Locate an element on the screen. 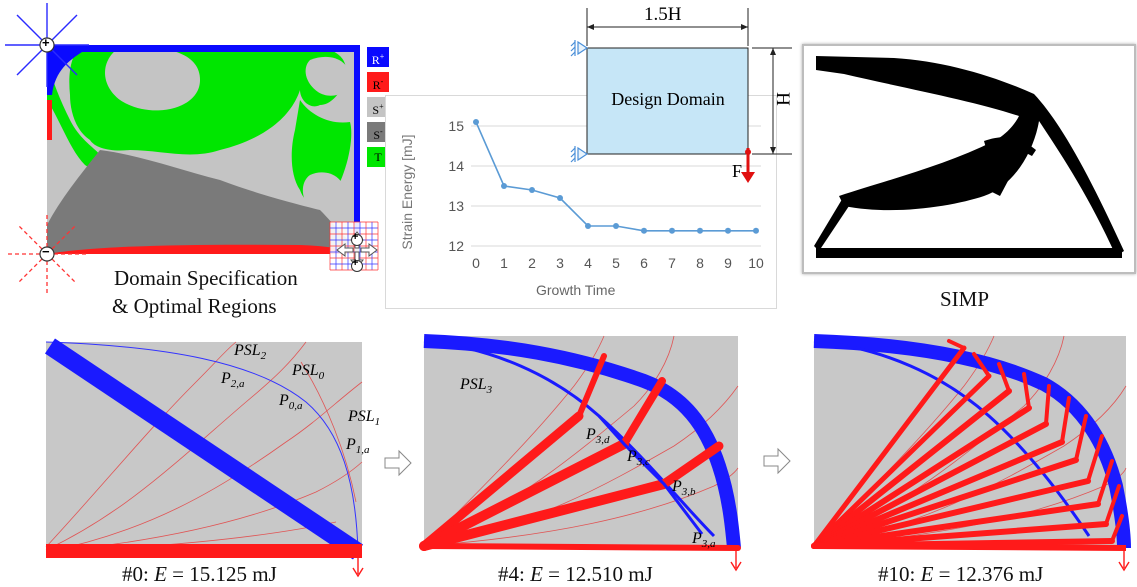  plus-node-grid-top is located at coordinates (357, 240).